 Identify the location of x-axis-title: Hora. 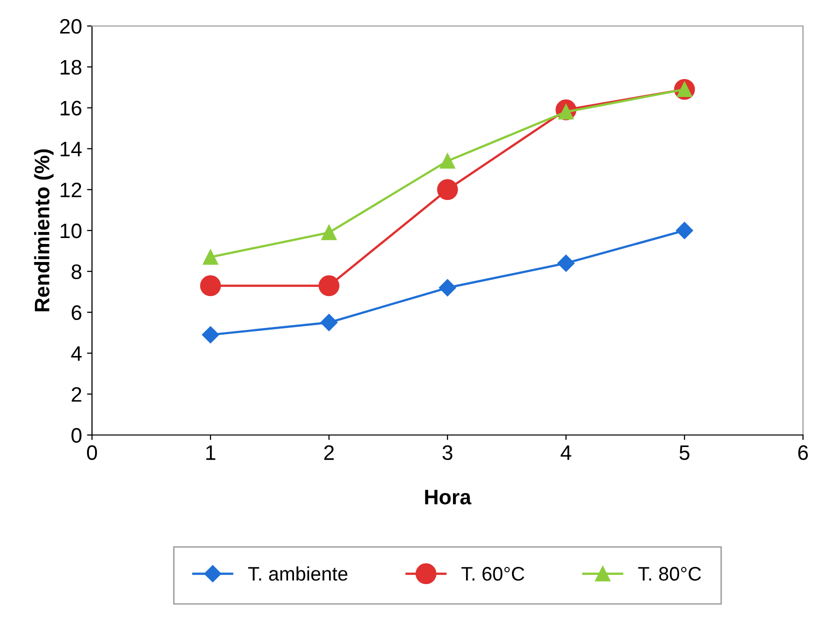
(448, 497).